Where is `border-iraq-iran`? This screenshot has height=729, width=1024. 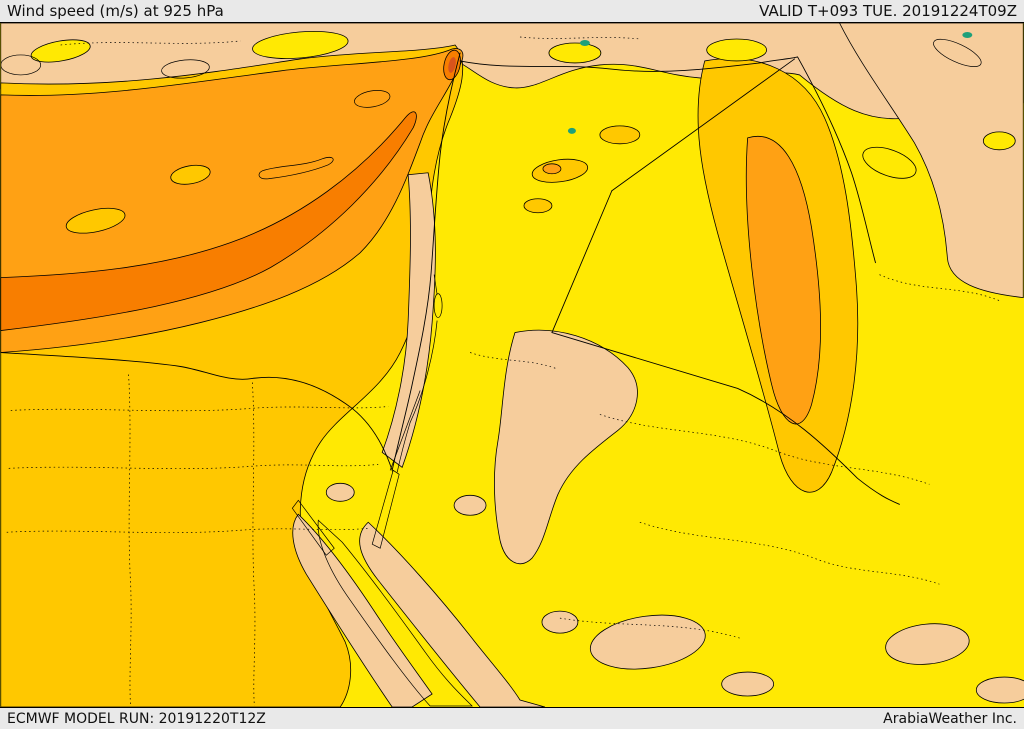 border-iraq-iran is located at coordinates (836, 160).